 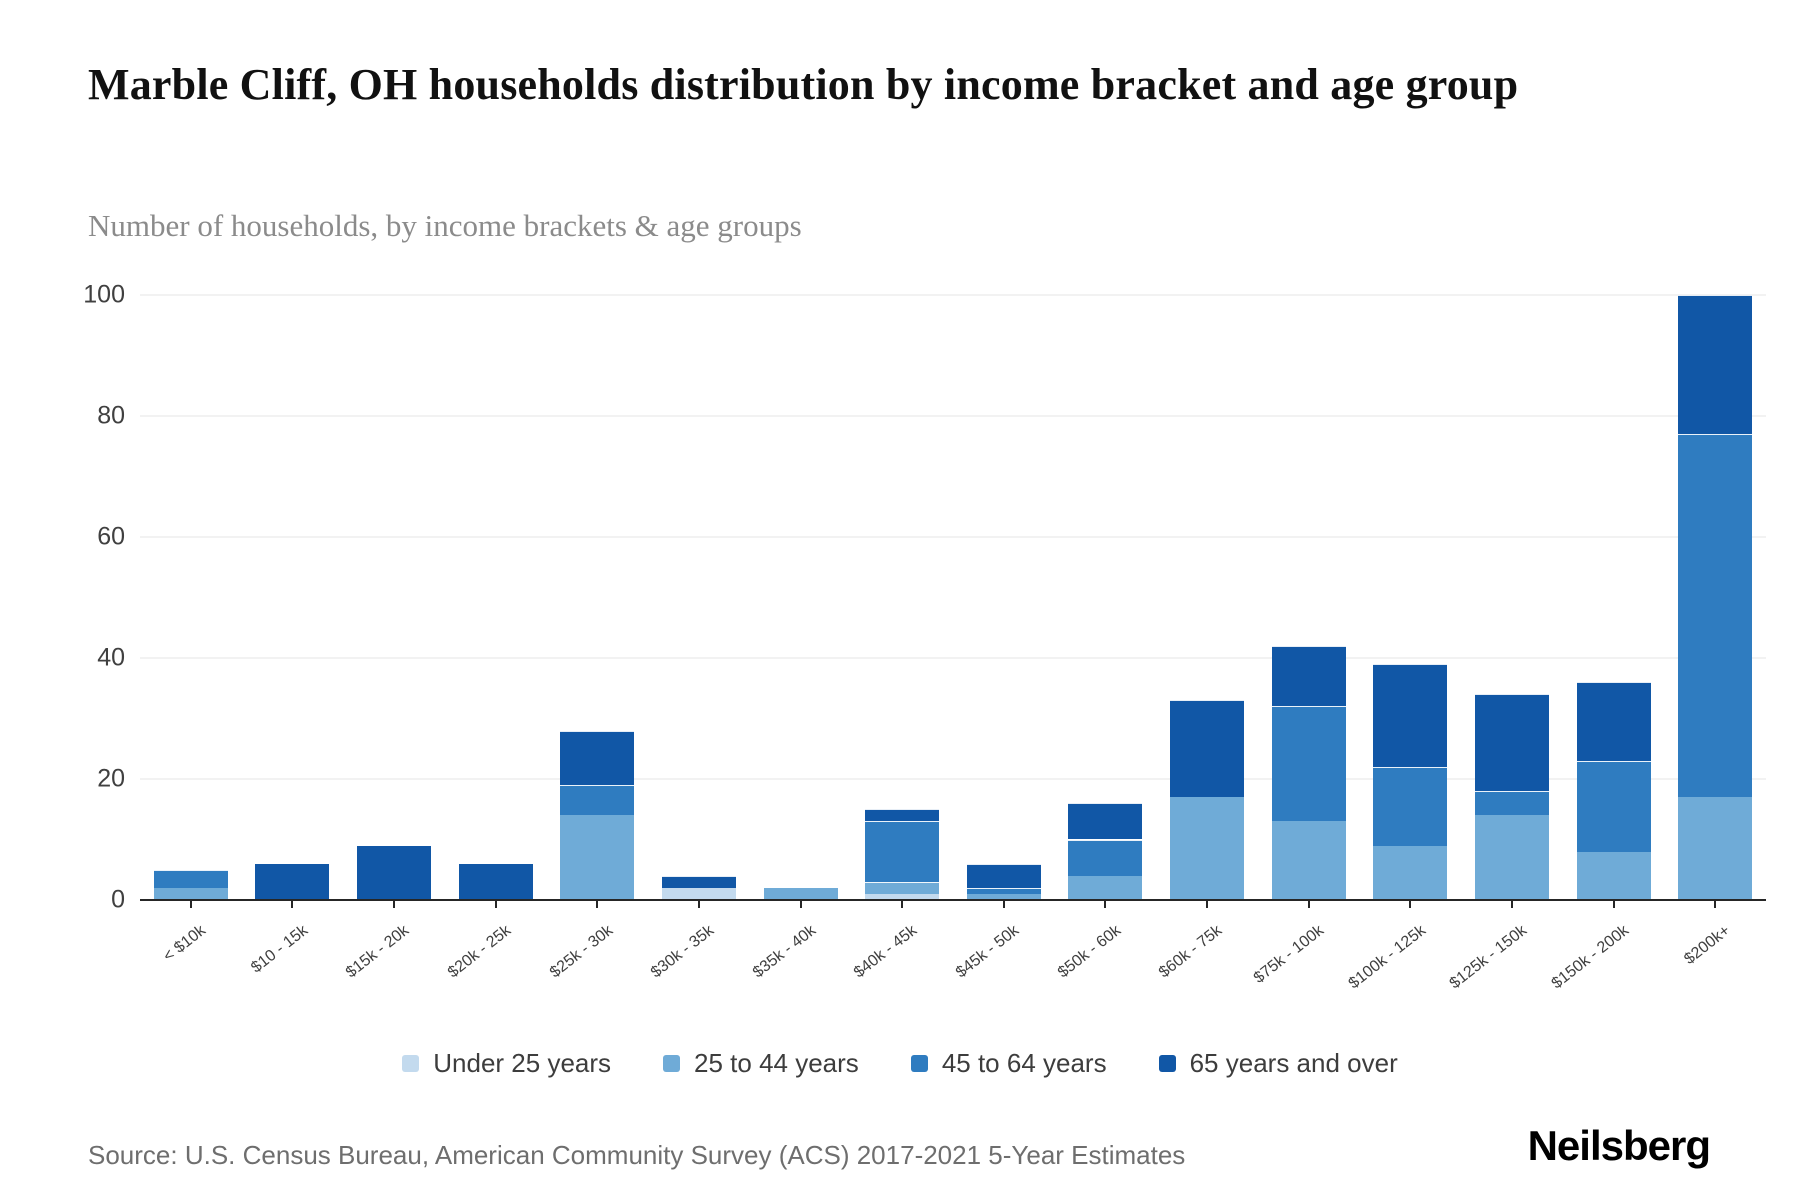 I want to click on bar--60k-75k, so click(x=1207, y=800).